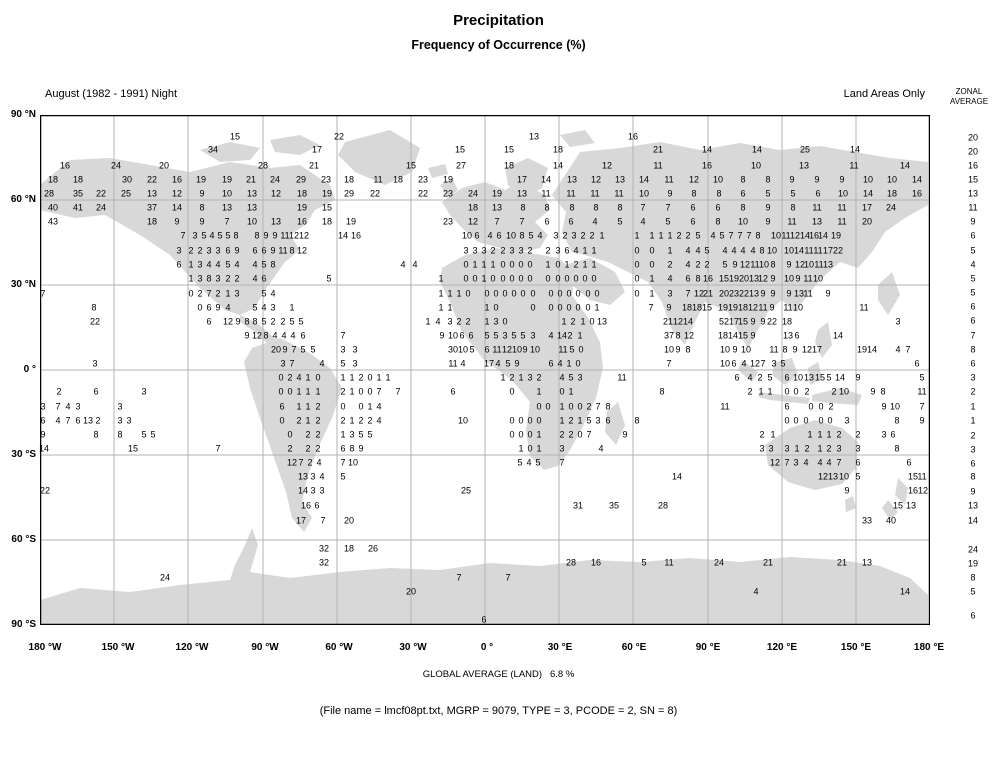  What do you see at coordinates (917, 193) in the screenshot?
I see `map-value: 16` at bounding box center [917, 193].